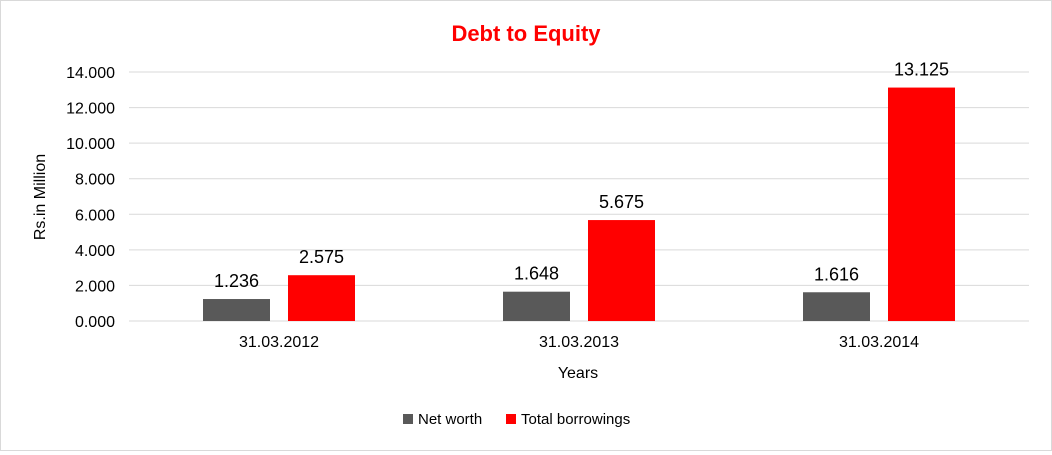  What do you see at coordinates (236, 281) in the screenshot?
I see `data-label: 1.236` at bounding box center [236, 281].